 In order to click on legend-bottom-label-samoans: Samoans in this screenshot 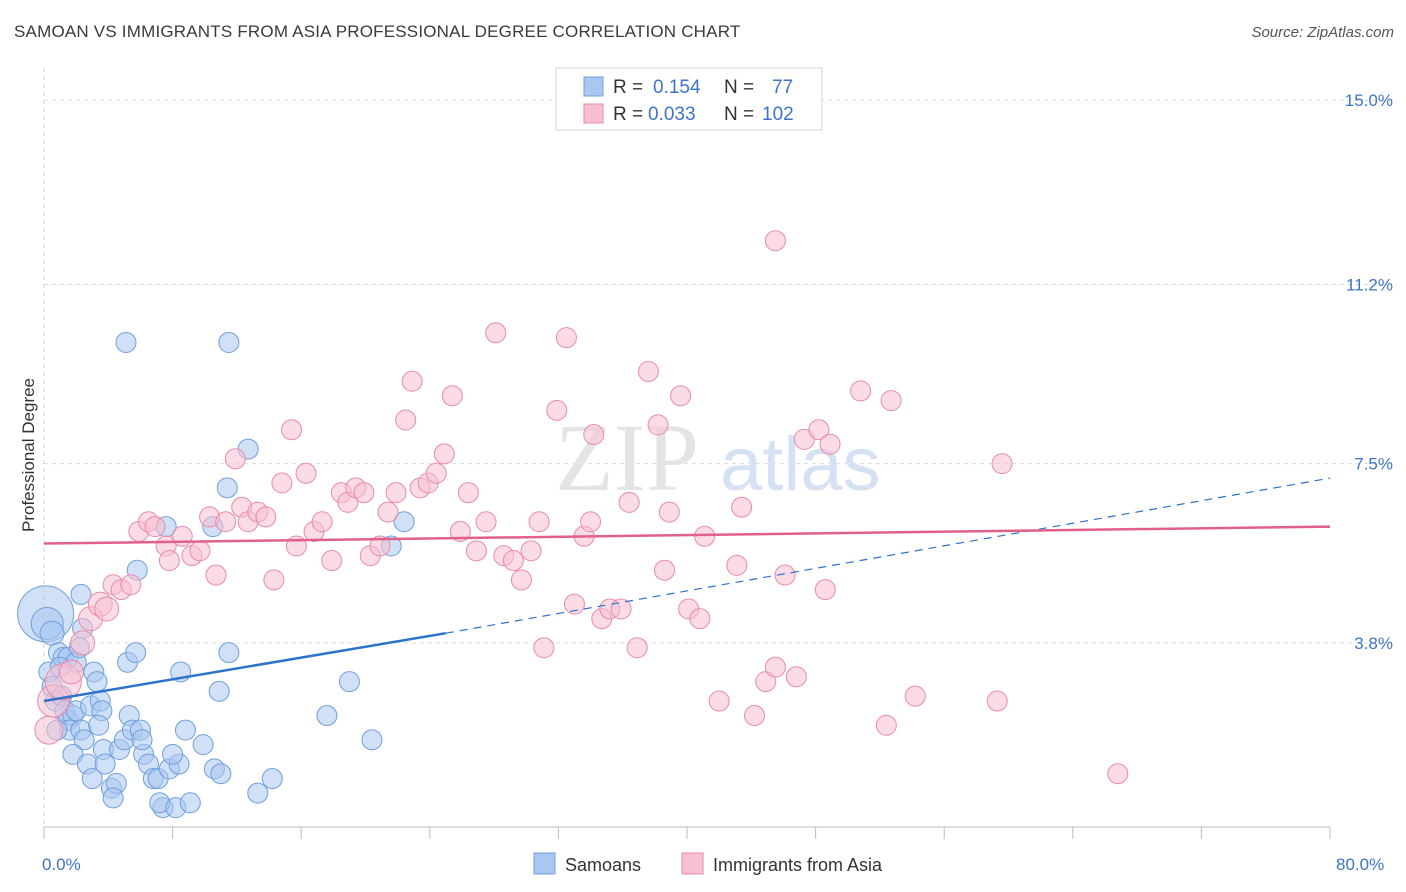, I will do `click(603, 865)`.